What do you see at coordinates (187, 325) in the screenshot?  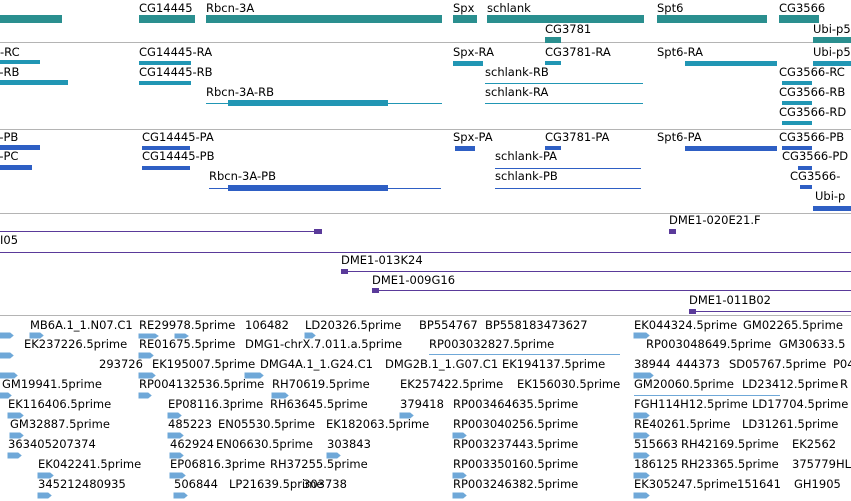 I see `est-label: RE29978.5prime` at bounding box center [187, 325].